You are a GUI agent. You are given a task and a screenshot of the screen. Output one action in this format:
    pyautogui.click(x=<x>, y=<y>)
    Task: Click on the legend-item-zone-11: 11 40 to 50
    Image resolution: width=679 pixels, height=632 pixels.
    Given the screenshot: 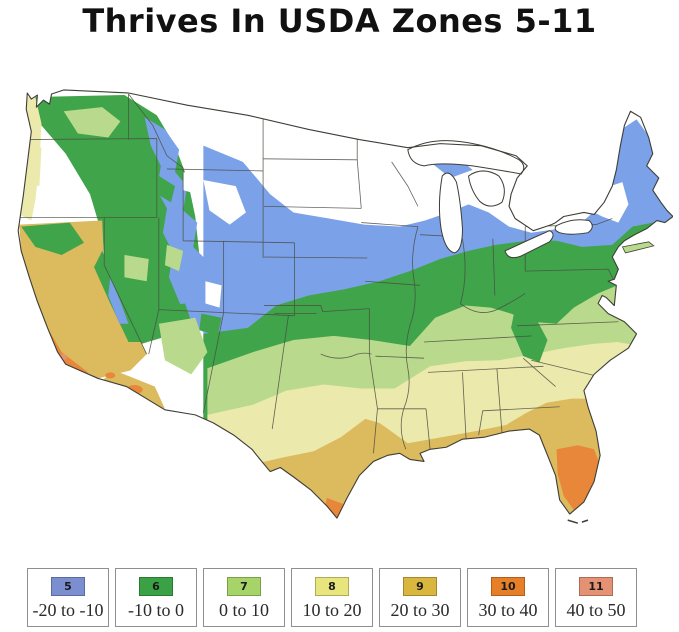 What is the action you would take?
    pyautogui.click(x=596, y=597)
    